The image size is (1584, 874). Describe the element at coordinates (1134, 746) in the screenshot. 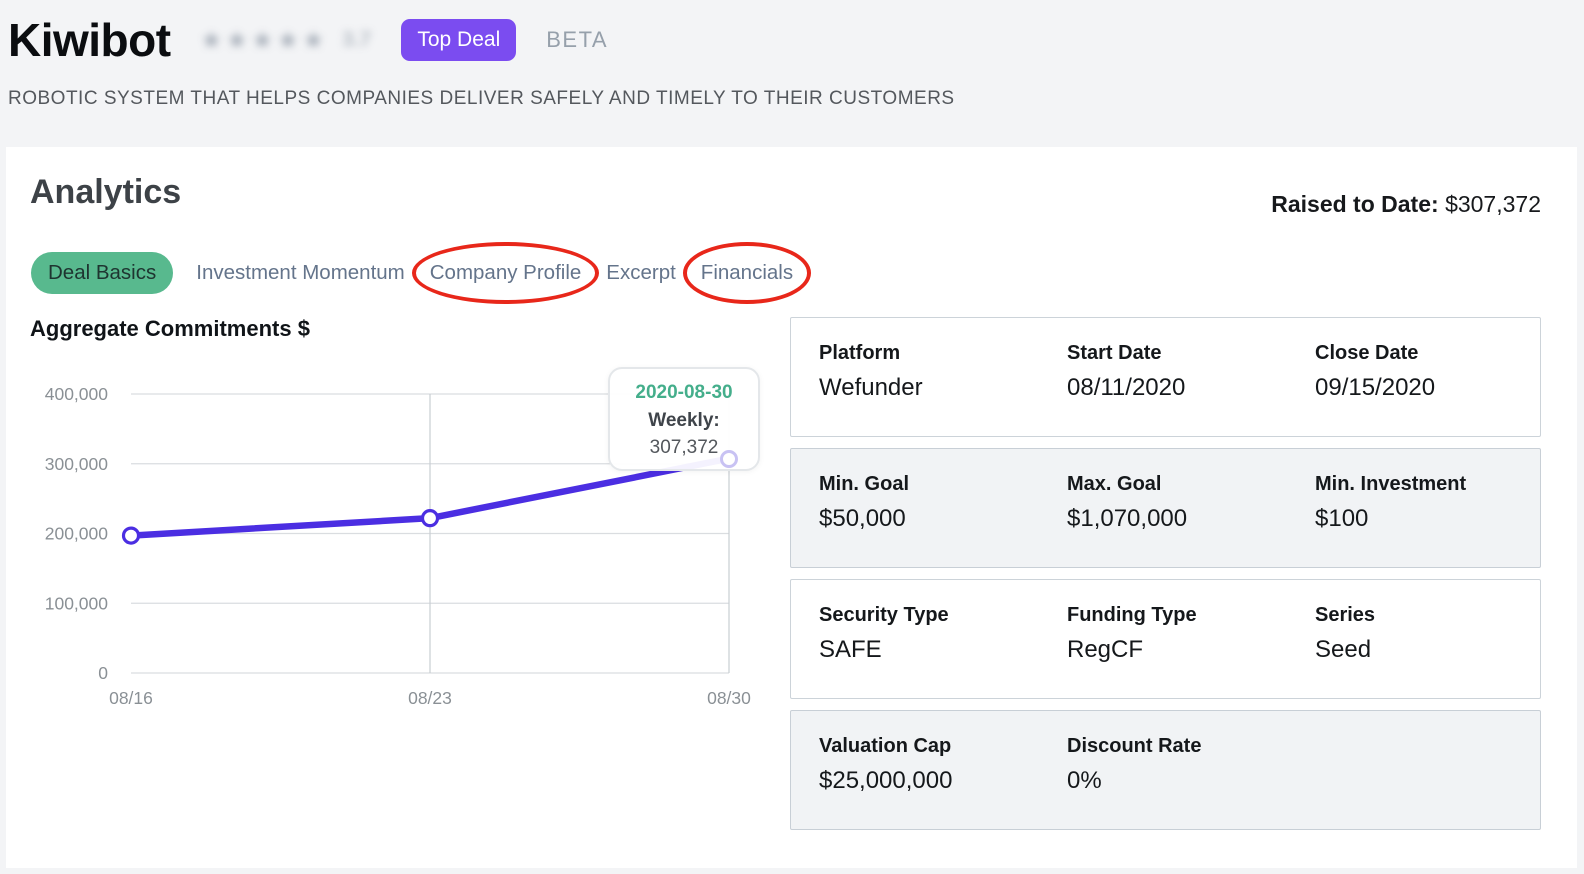

I see `field-label: Discount Rate` at that location.